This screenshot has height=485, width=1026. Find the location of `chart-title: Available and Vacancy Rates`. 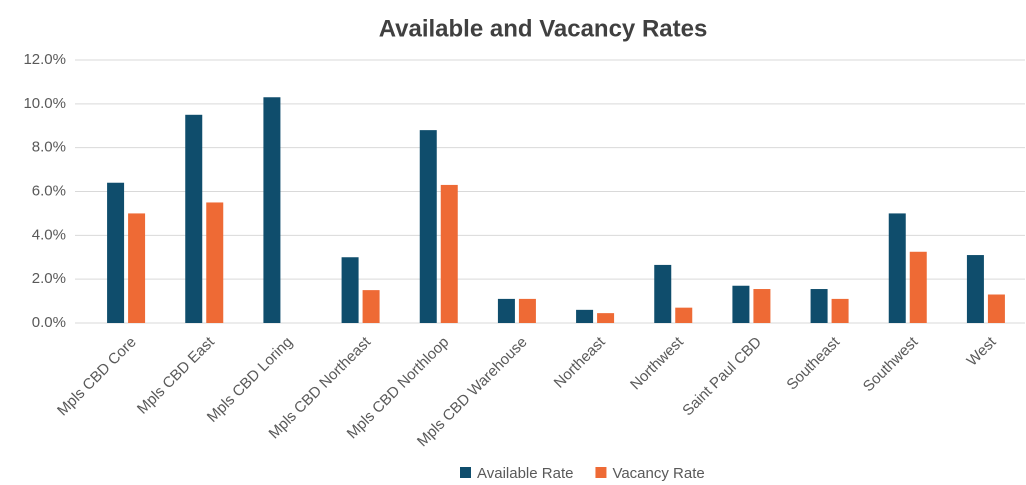

chart-title: Available and Vacancy Rates is located at coordinates (543, 28).